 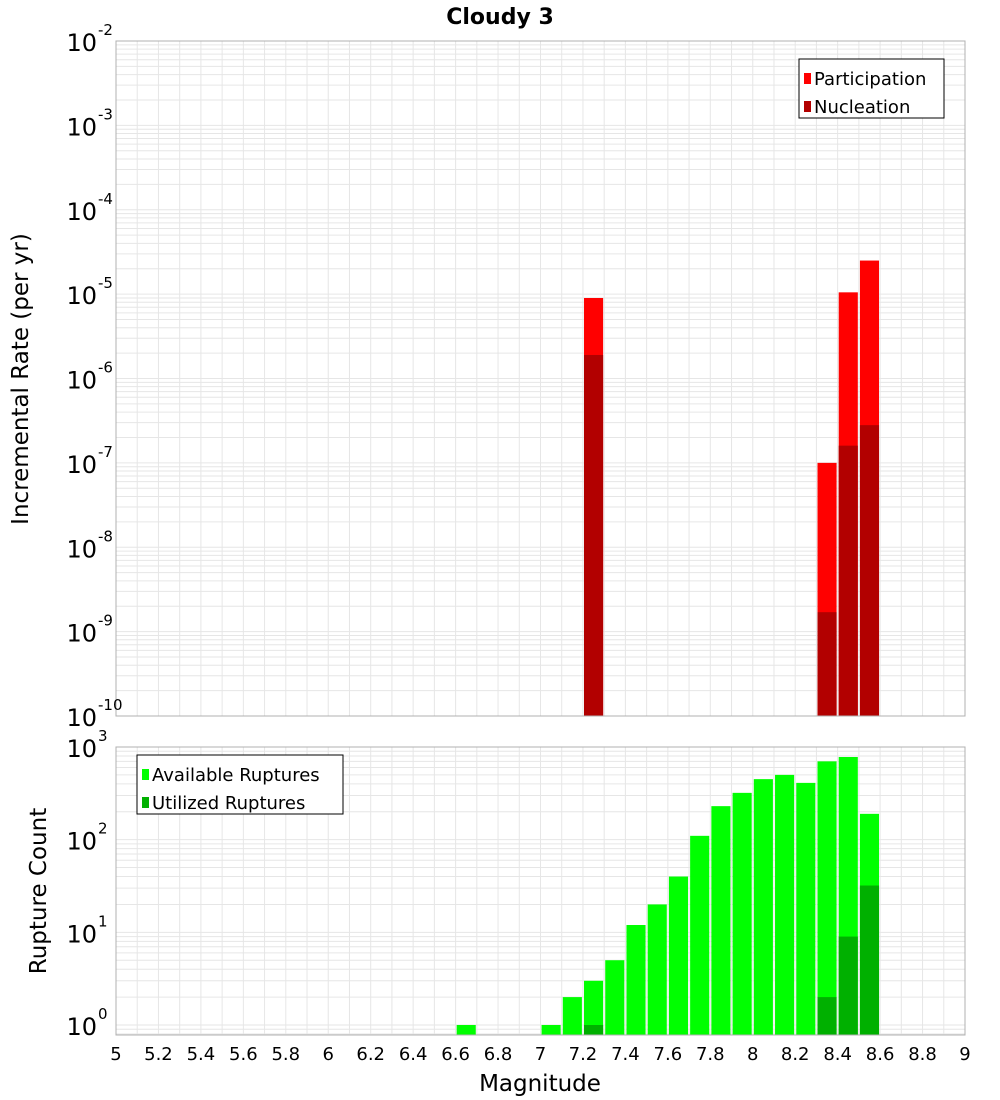 What do you see at coordinates (583, 1054) in the screenshot?
I see `x-tick-label: 7.2` at bounding box center [583, 1054].